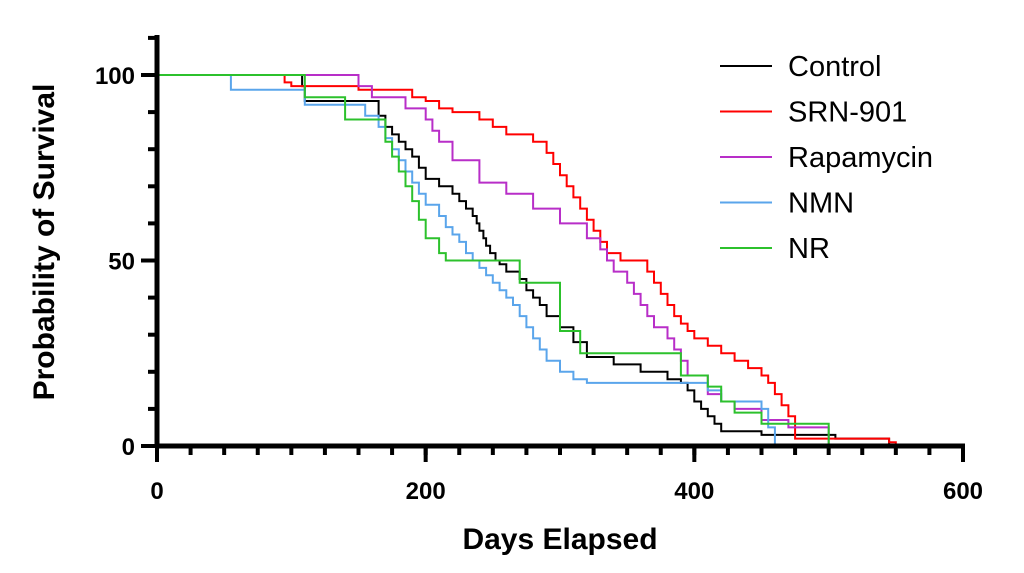 The width and height of the screenshot is (1024, 573). What do you see at coordinates (115, 76) in the screenshot?
I see `y-tick-label: 100` at bounding box center [115, 76].